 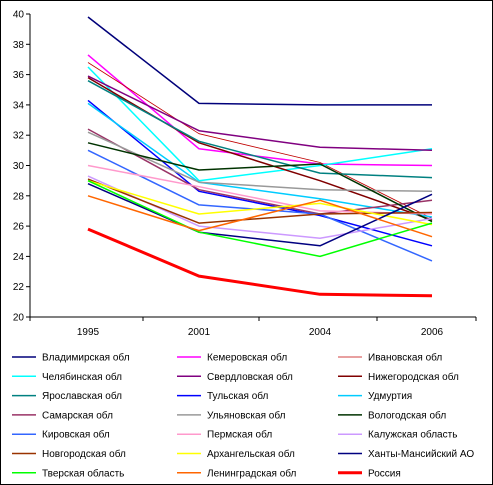 I want to click on legend-item: Нижегородская обл, so click(x=398, y=377).